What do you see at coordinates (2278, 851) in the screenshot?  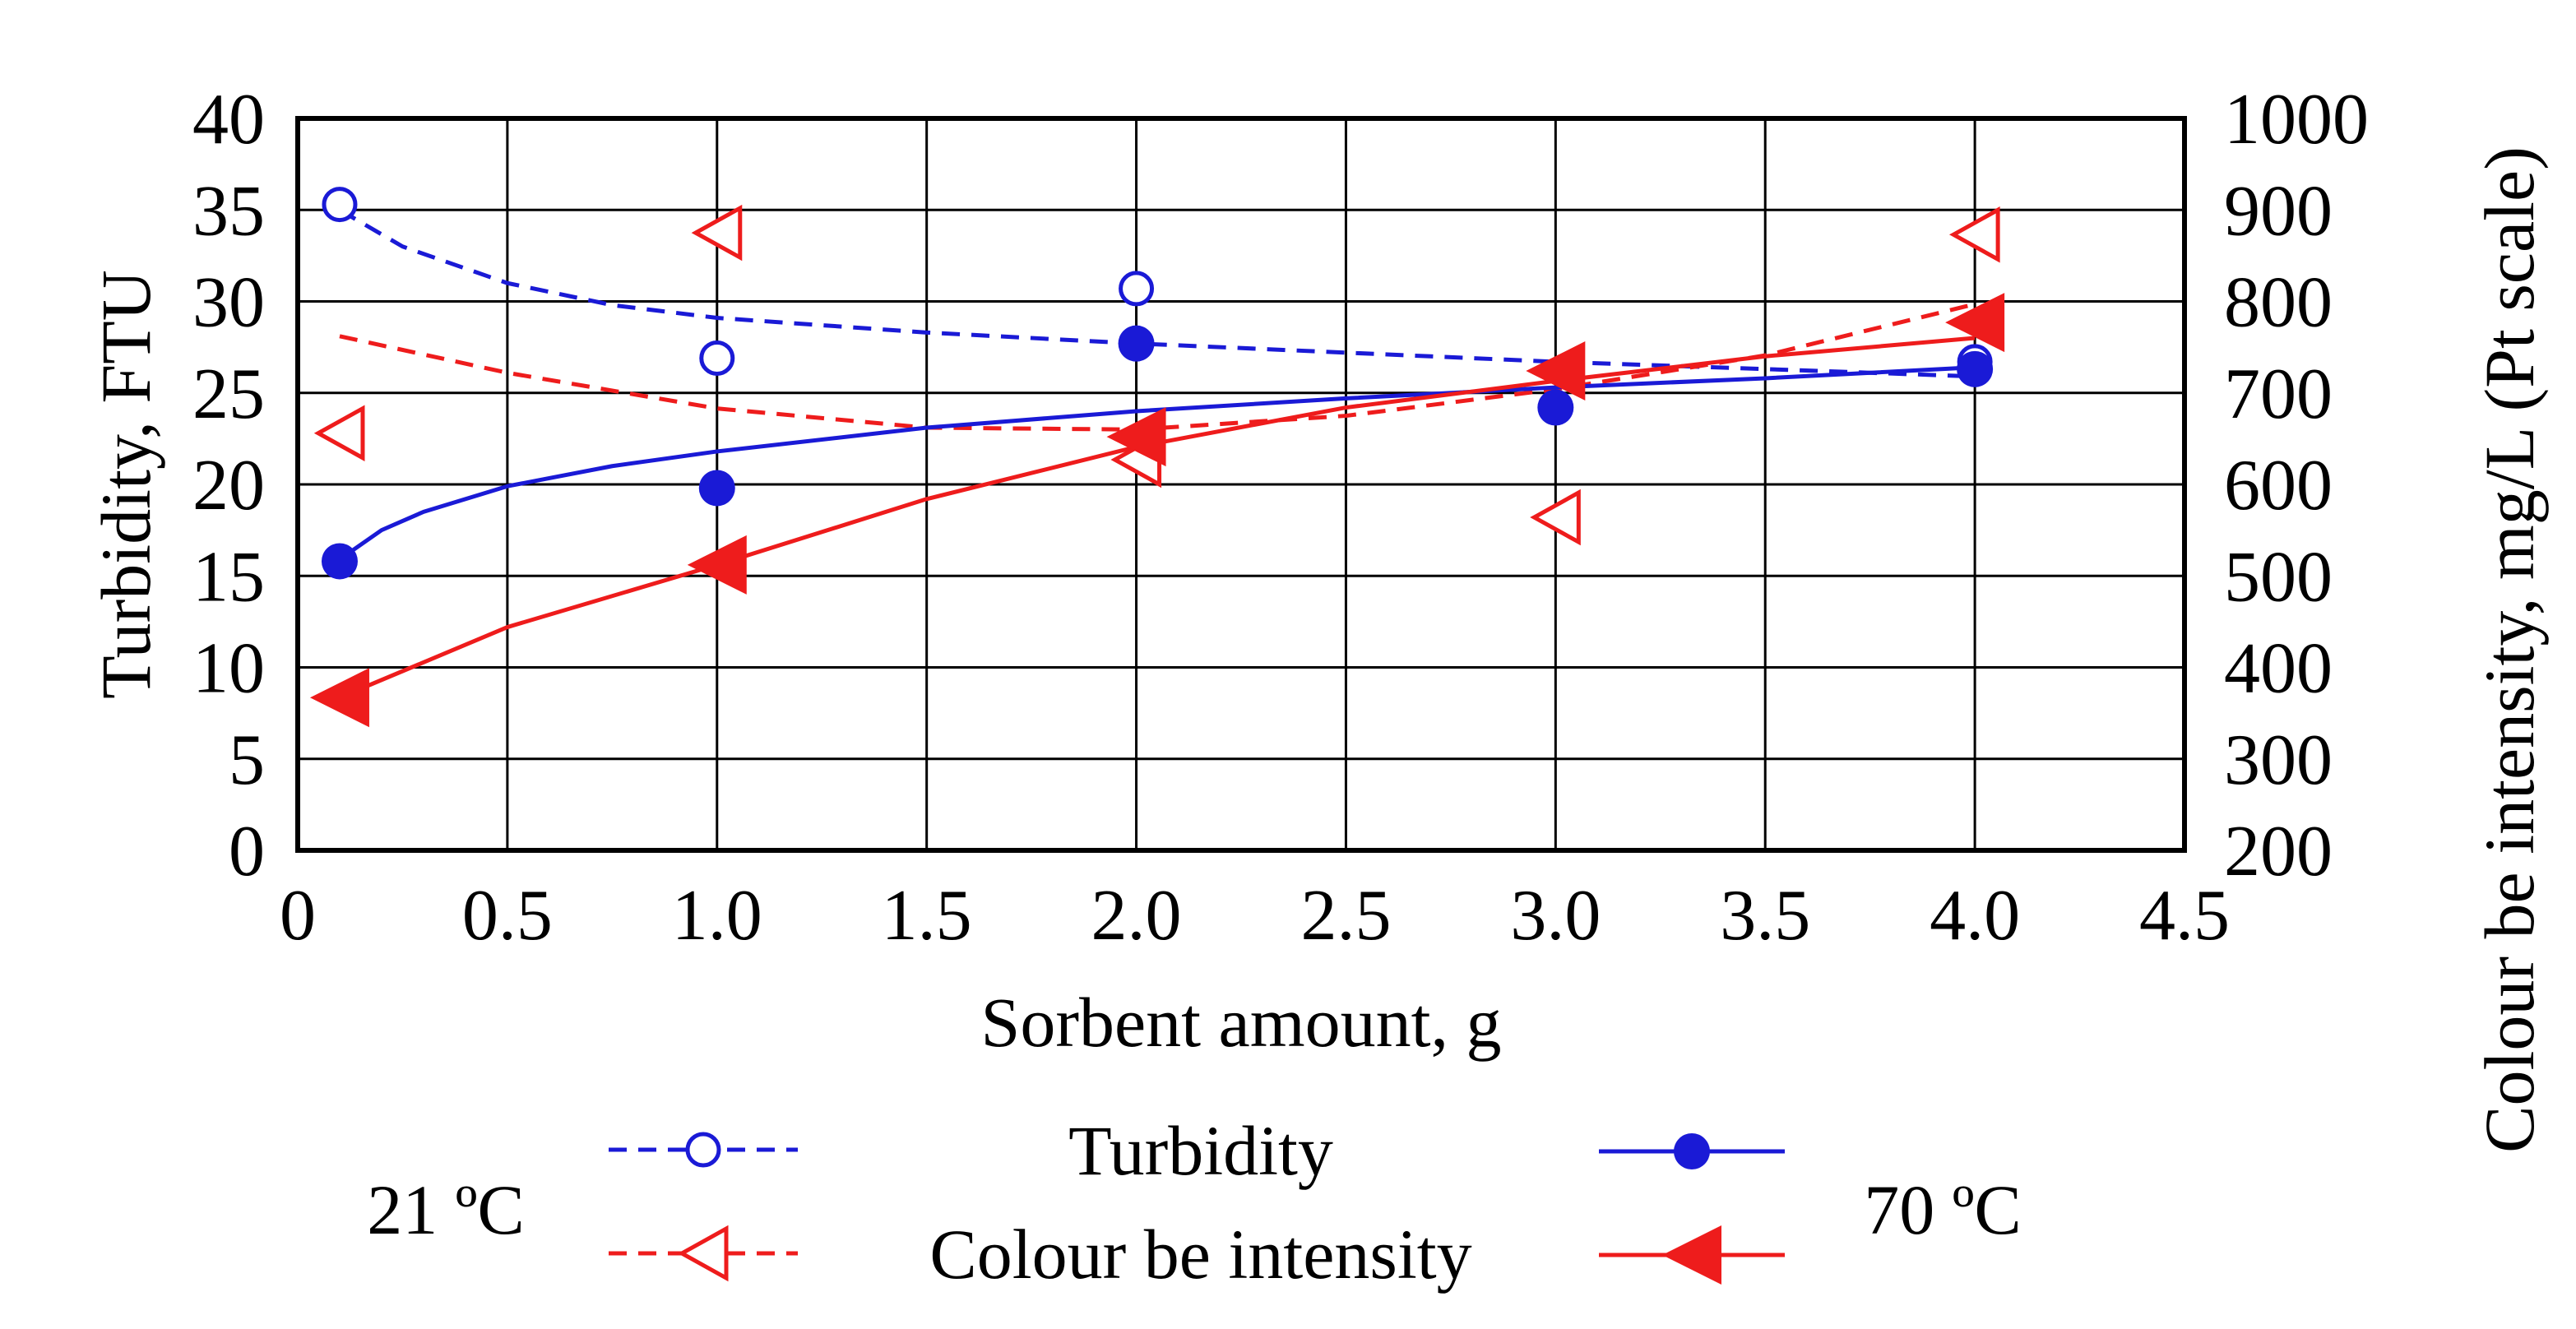 I see `y-right-tick-label: 200` at bounding box center [2278, 851].